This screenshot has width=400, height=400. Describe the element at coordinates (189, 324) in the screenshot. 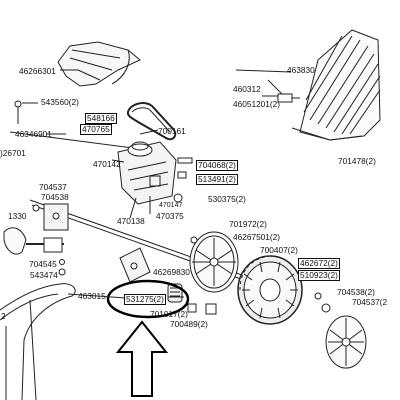

I see `part-label-700489: 700489(2)` at that location.